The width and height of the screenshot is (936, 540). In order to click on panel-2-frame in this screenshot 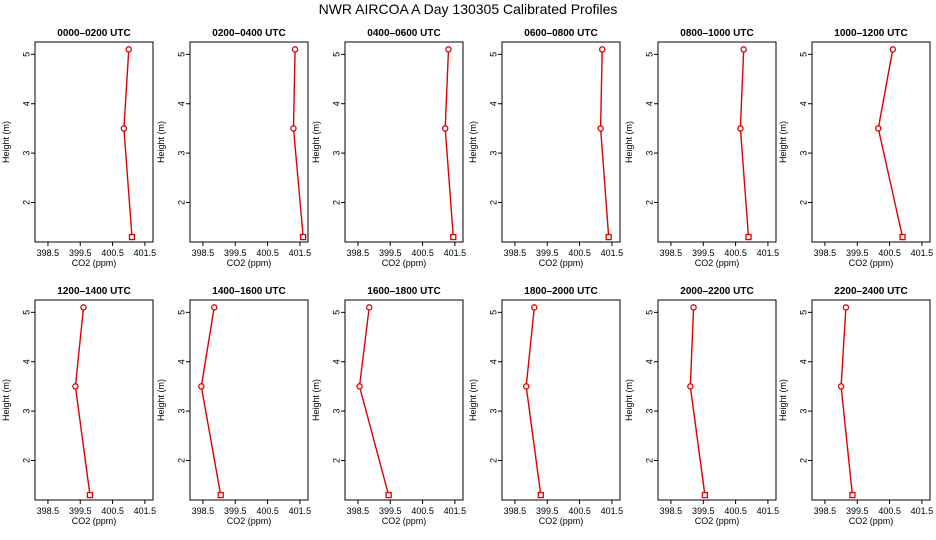, I will do `click(249, 142)`.